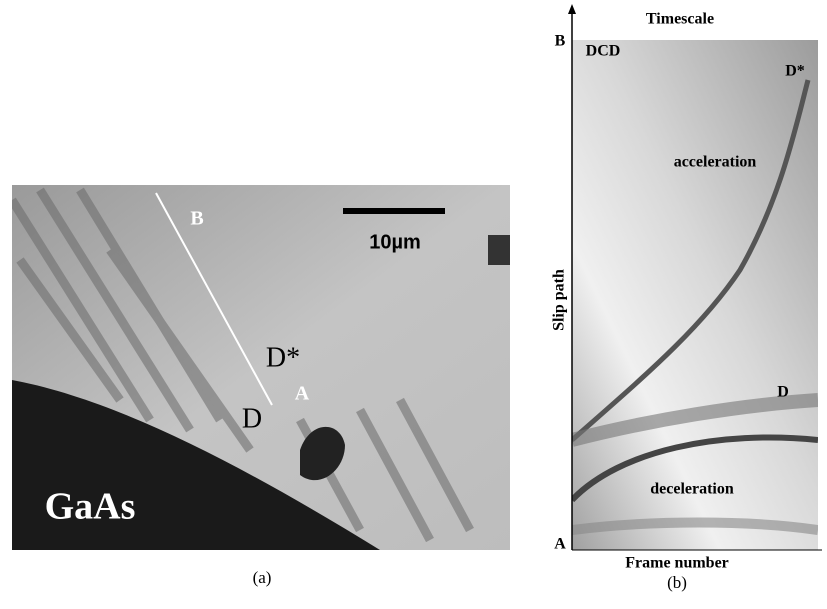 Image resolution: width=827 pixels, height=609 pixels. What do you see at coordinates (90, 507) in the screenshot?
I see `material-label: GaAs` at bounding box center [90, 507].